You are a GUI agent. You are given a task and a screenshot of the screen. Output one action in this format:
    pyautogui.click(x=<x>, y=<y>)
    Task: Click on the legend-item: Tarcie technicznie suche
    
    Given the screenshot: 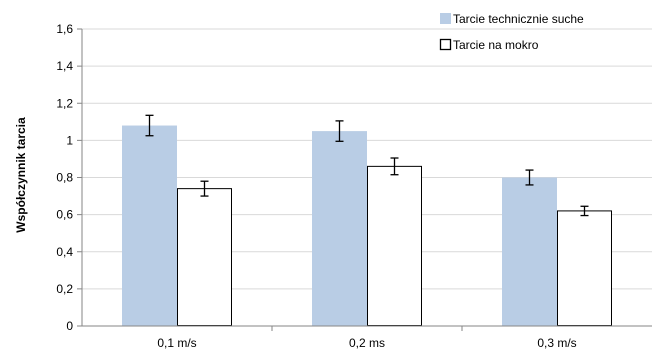 What is the action you would take?
    pyautogui.click(x=512, y=19)
    